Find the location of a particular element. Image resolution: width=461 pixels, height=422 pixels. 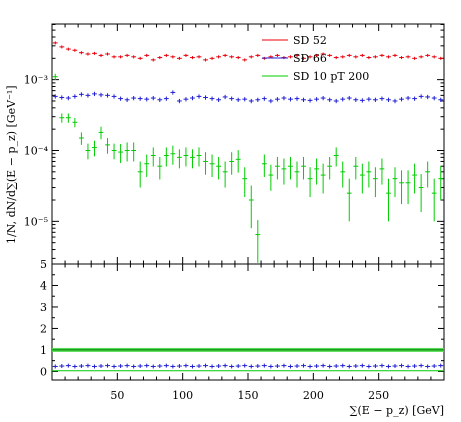

main-y-tick-label: 10⁻⁵ is located at coordinates (36, 221).